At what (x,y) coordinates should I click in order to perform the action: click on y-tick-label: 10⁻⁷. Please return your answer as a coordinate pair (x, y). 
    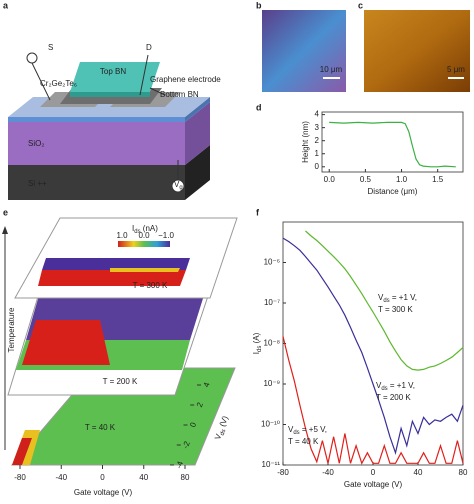
    Looking at the image, I should click on (272, 302).